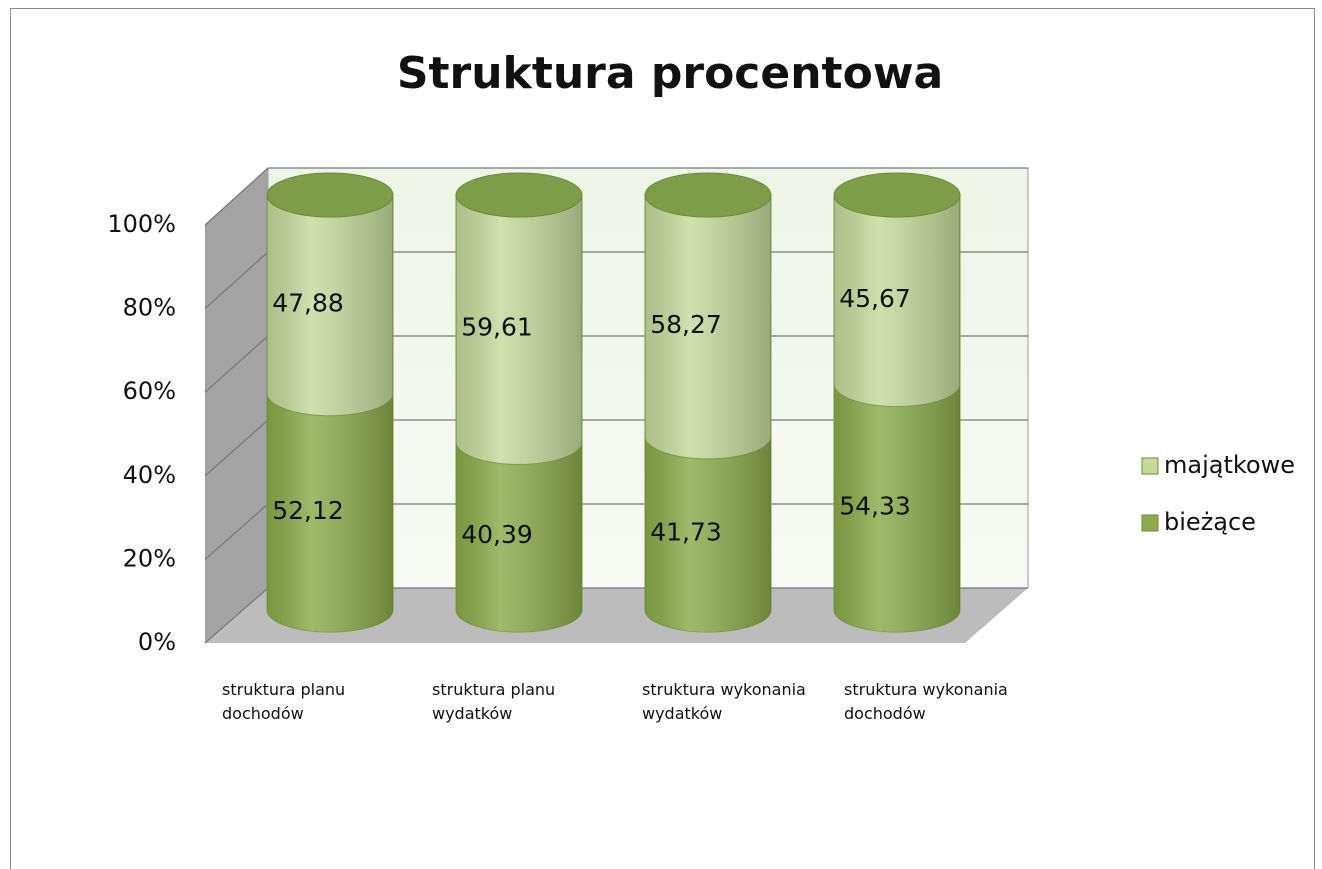 The height and width of the screenshot is (869, 1322). What do you see at coordinates (724, 701) in the screenshot?
I see `x-tick-label: struktura wykonania wydatków` at bounding box center [724, 701].